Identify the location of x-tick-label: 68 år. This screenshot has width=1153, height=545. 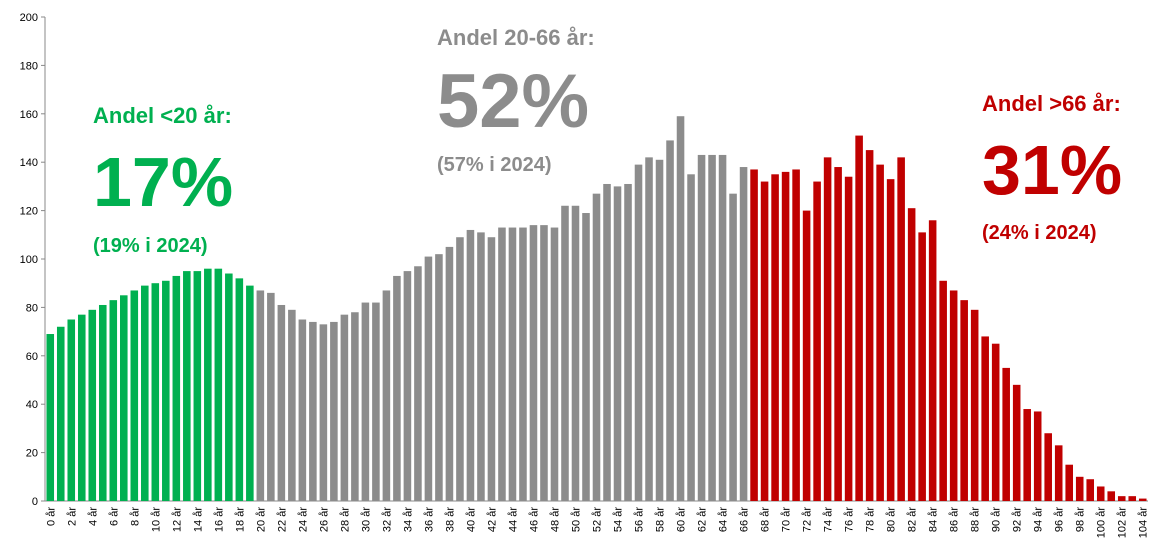
(766, 519).